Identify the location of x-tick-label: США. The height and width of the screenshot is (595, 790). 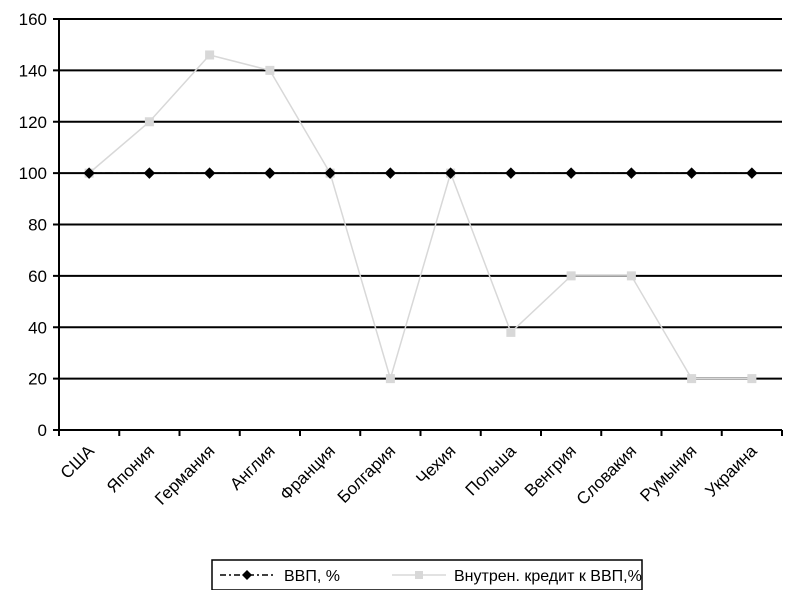
(78, 462).